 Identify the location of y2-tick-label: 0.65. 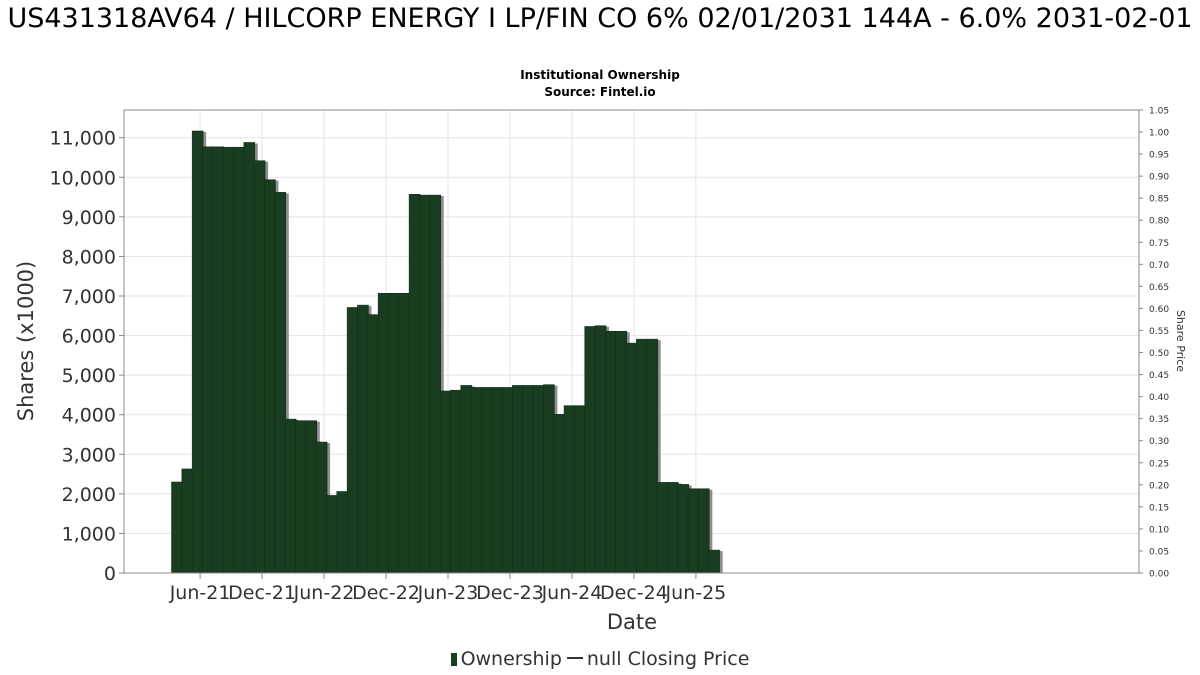
(1159, 288).